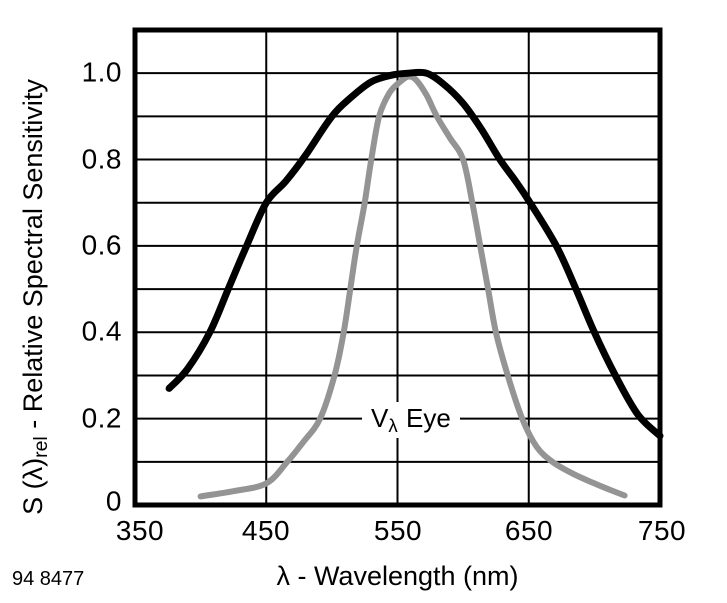 Image resolution: width=727 pixels, height=603 pixels. Describe the element at coordinates (397, 576) in the screenshot. I see `x-axis-title: λ - Wavelength (nm)` at that location.